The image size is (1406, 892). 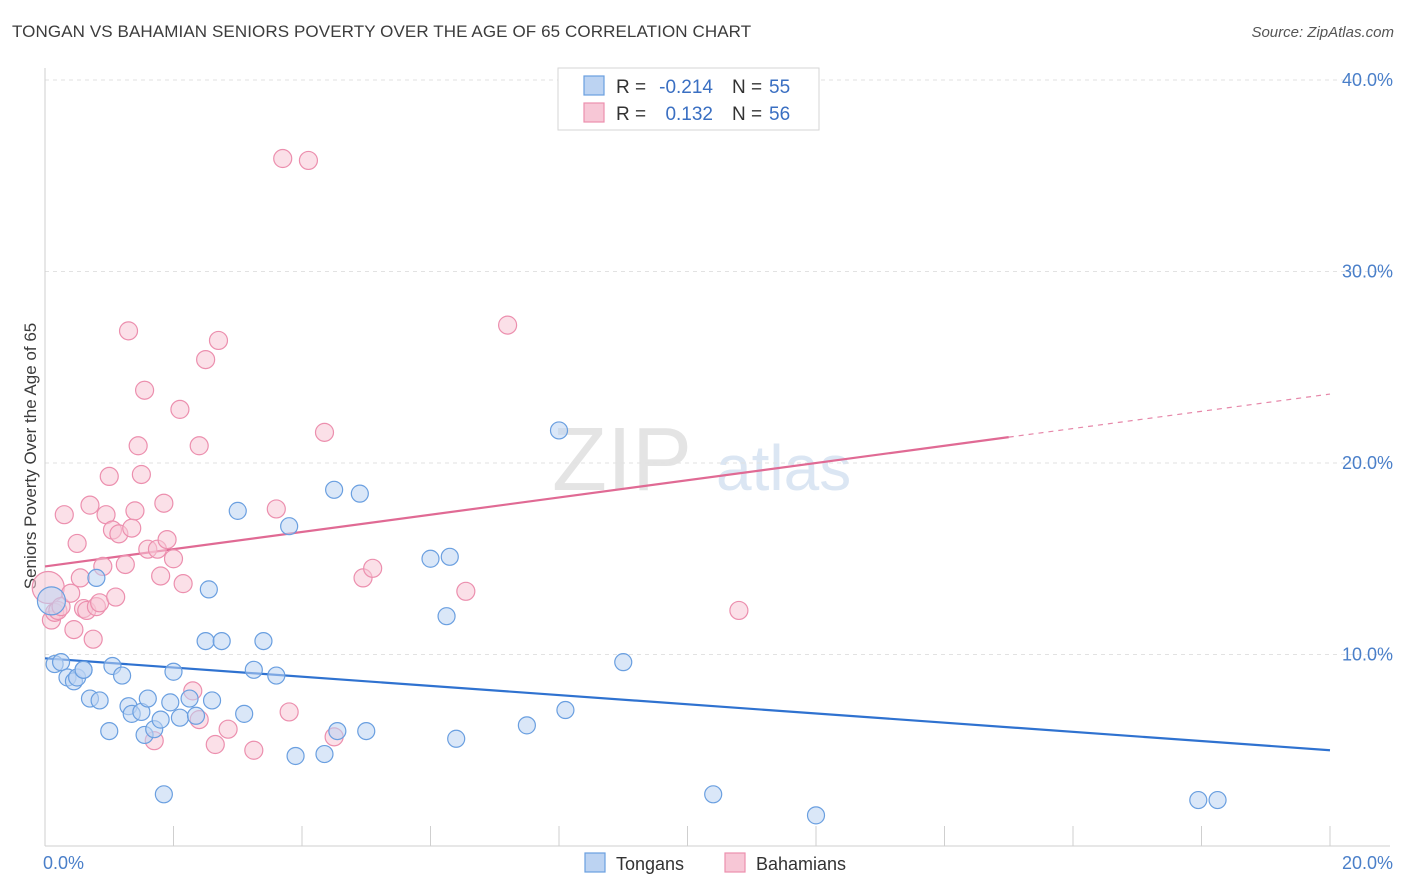 What do you see at coordinates (779, 114) in the screenshot?
I see `legend-n-value-bahamians: 56` at bounding box center [779, 114].